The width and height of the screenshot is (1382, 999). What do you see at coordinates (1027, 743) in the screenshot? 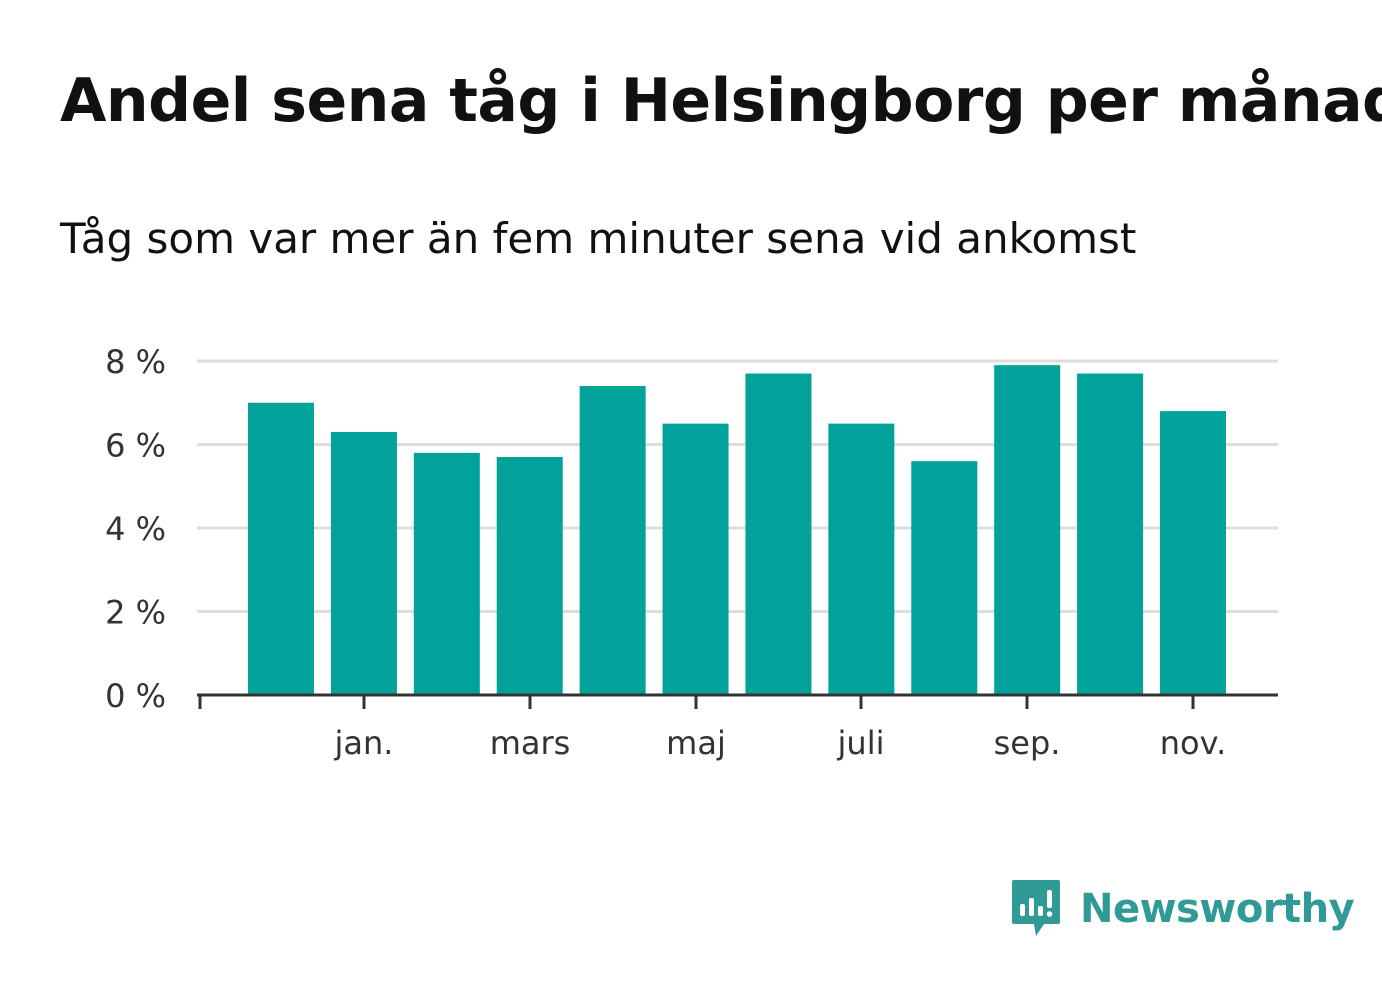
I see `x-tick-label: sep.` at bounding box center [1027, 743].